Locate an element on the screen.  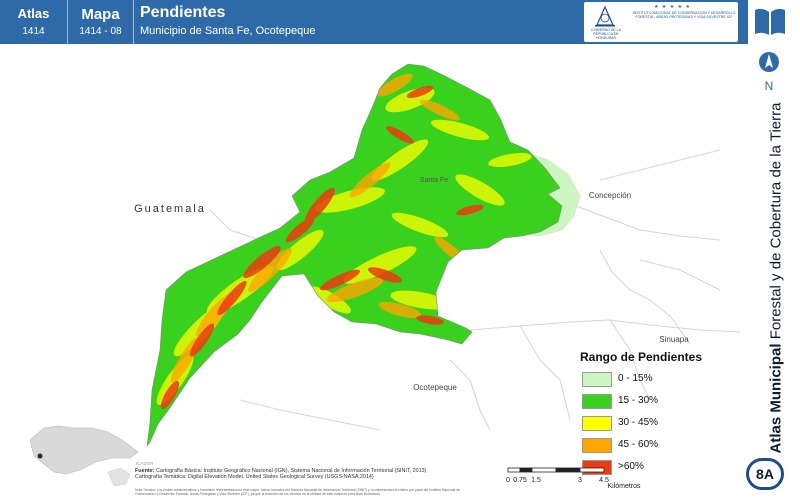
map-block: Mapa 1414 - 08 is located at coordinates (101, 22).